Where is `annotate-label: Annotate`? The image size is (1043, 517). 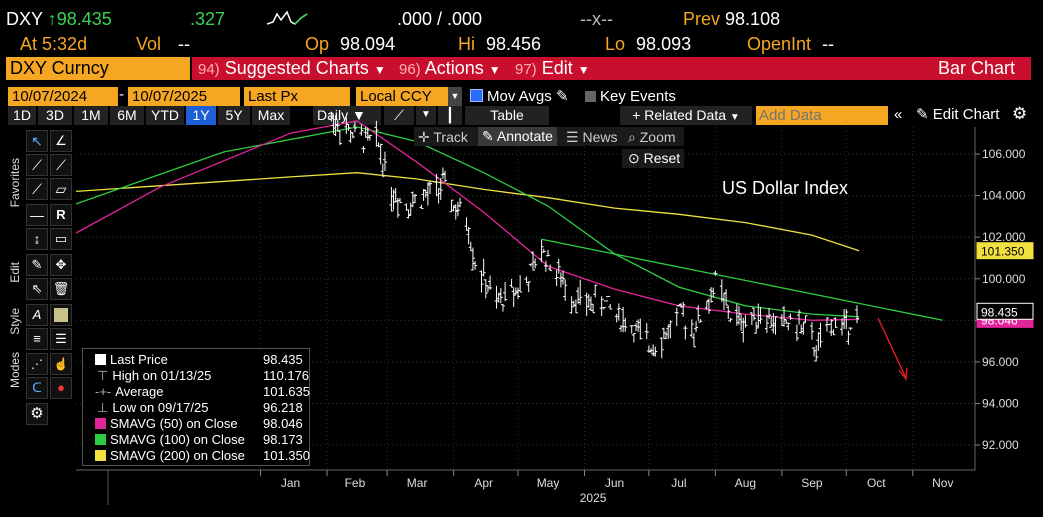
annotate-label: Annotate is located at coordinates (524, 136).